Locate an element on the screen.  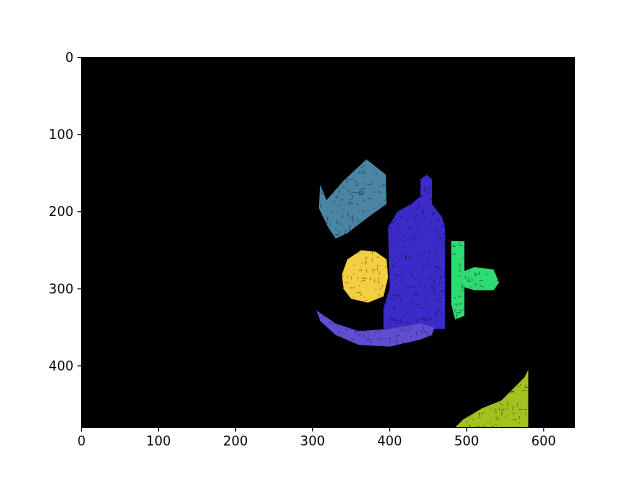
y-tick-label: 400 is located at coordinates (61, 366).